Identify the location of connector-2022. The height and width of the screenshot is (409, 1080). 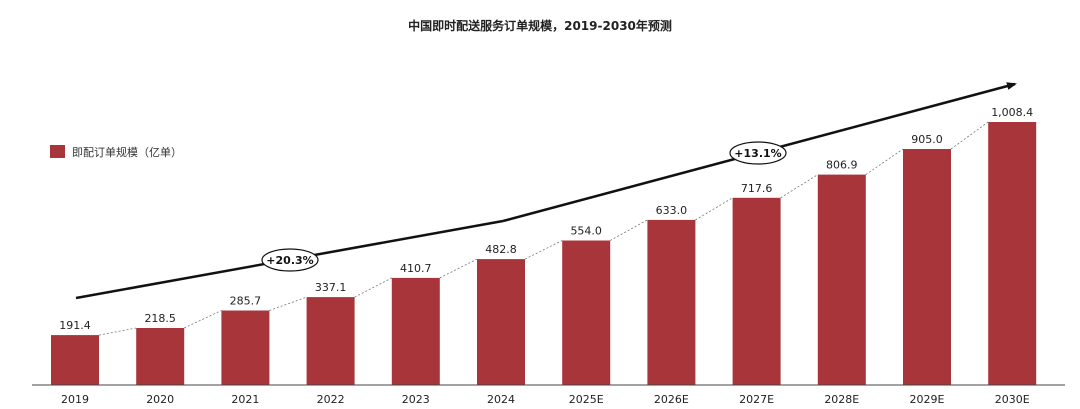
(373, 287).